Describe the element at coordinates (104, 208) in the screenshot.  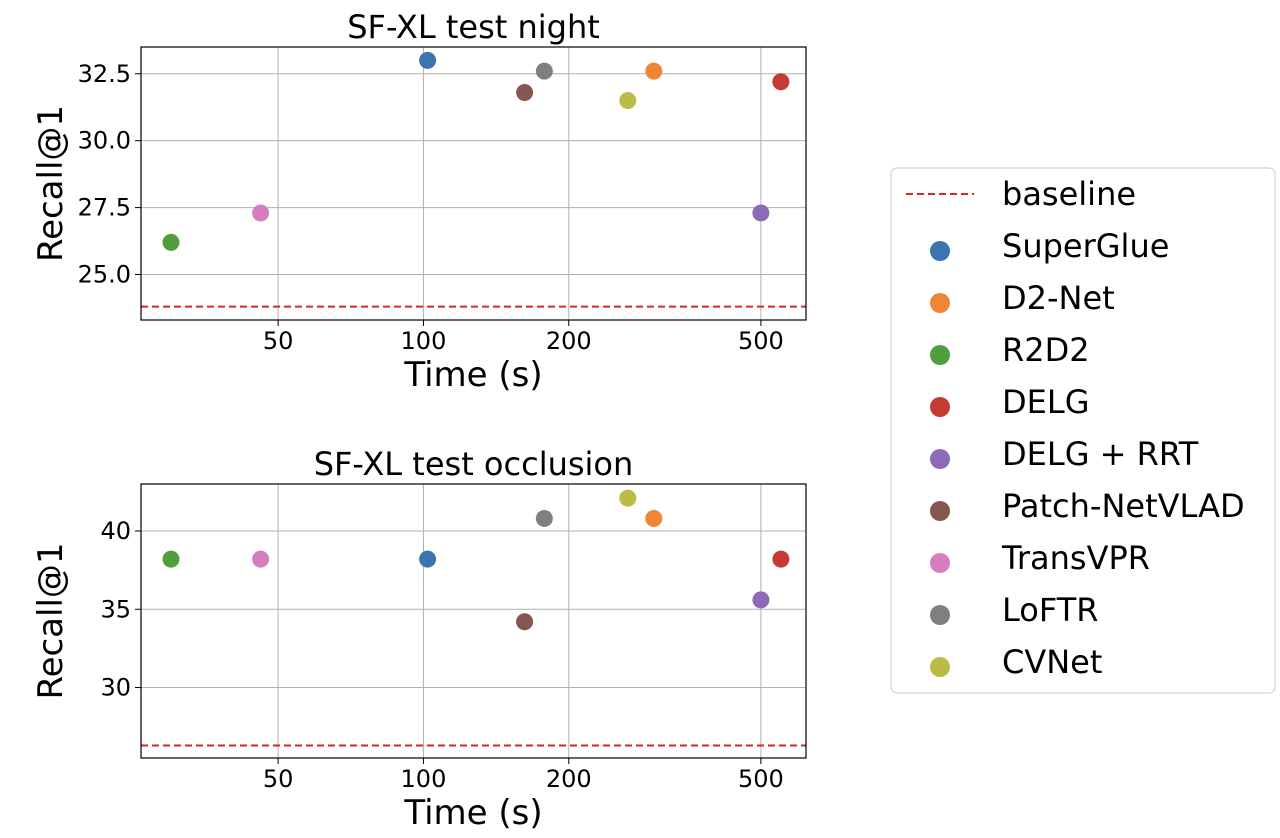
I see `y-tick-label: 27.5` at that location.